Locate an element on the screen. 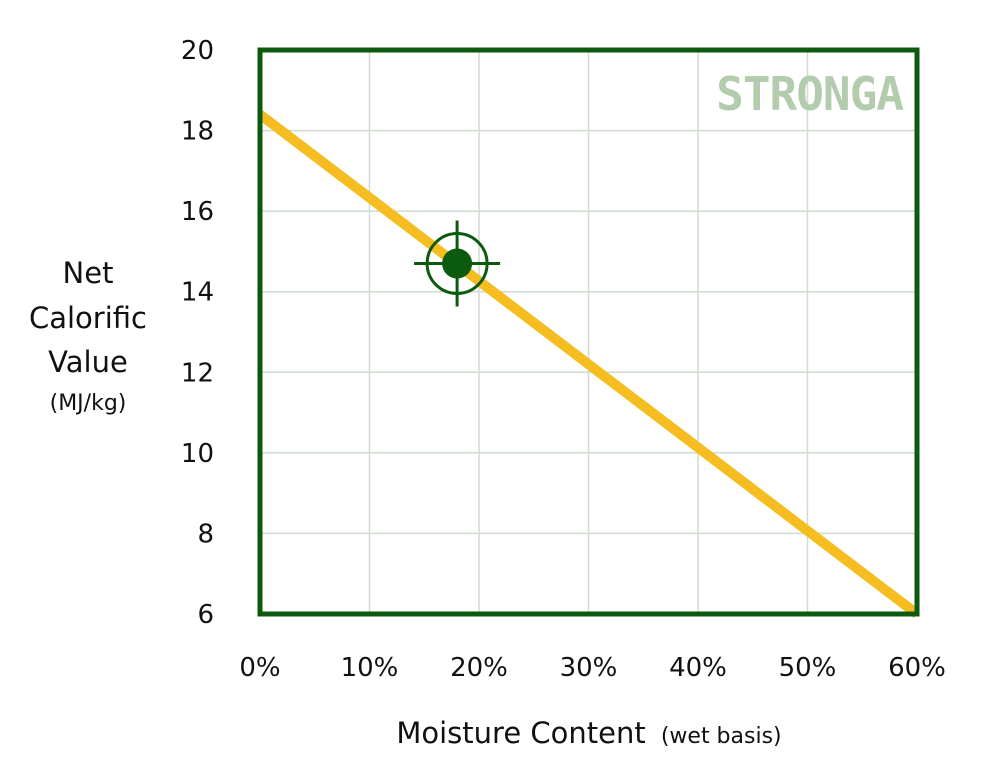  y-tick-labels: 6 8 10 12 14 16 18 20 is located at coordinates (197, 333).